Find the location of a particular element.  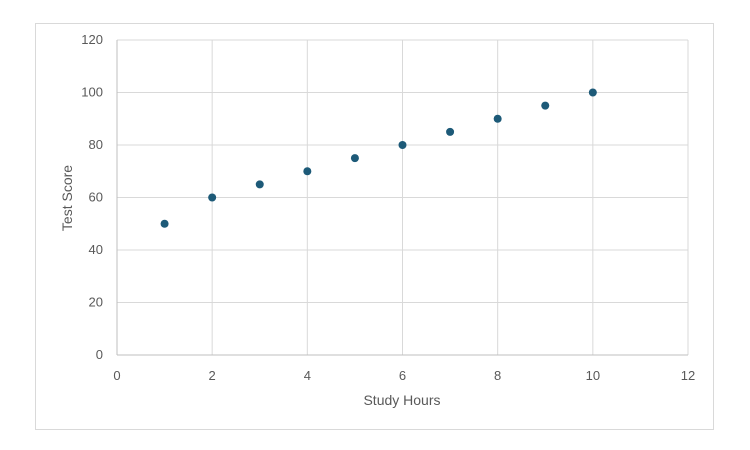

y-tick-label: 20 is located at coordinates (96, 302).